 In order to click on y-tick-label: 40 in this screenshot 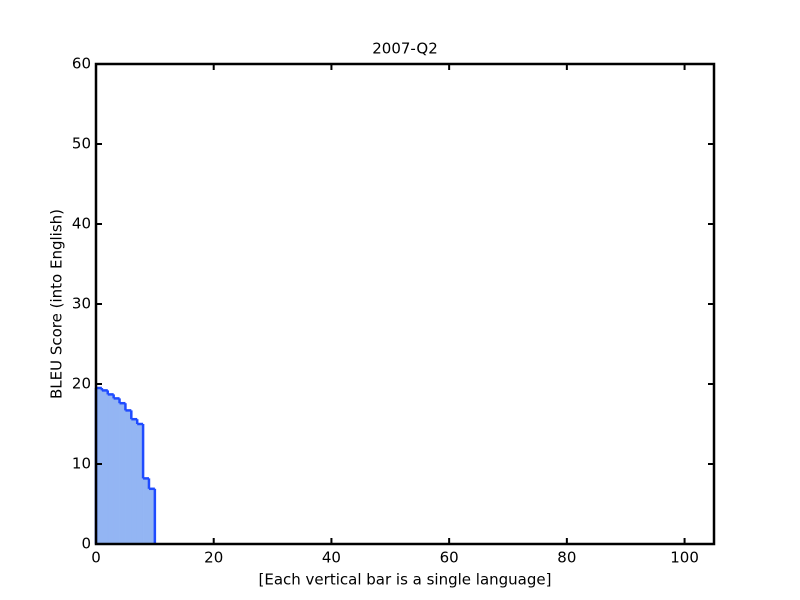, I will do `click(81, 224)`.